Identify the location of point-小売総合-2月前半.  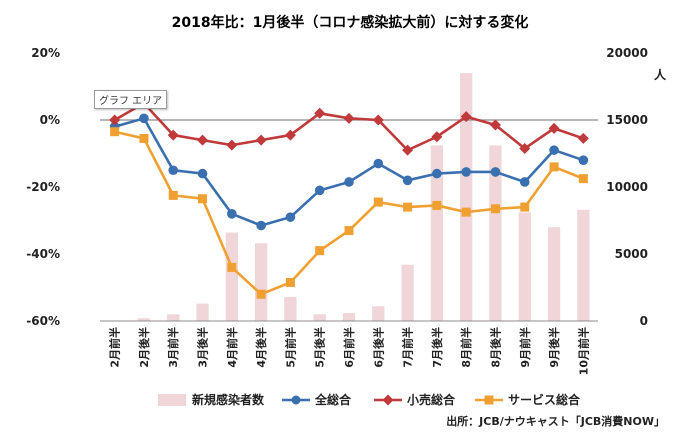
(115, 120).